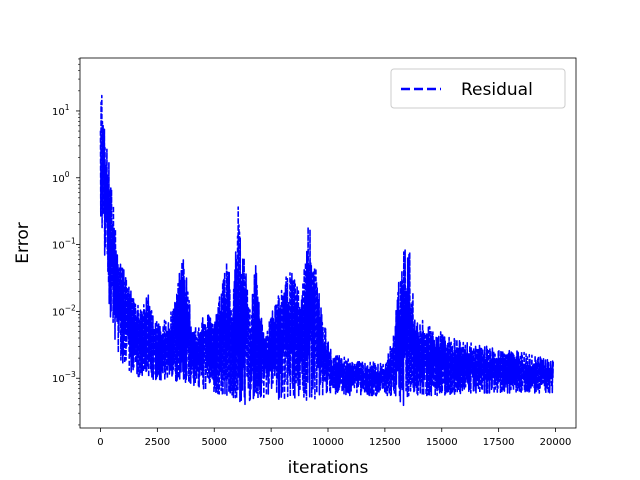 This screenshot has width=640, height=480. I want to click on y-axis-label: Error, so click(23, 242).